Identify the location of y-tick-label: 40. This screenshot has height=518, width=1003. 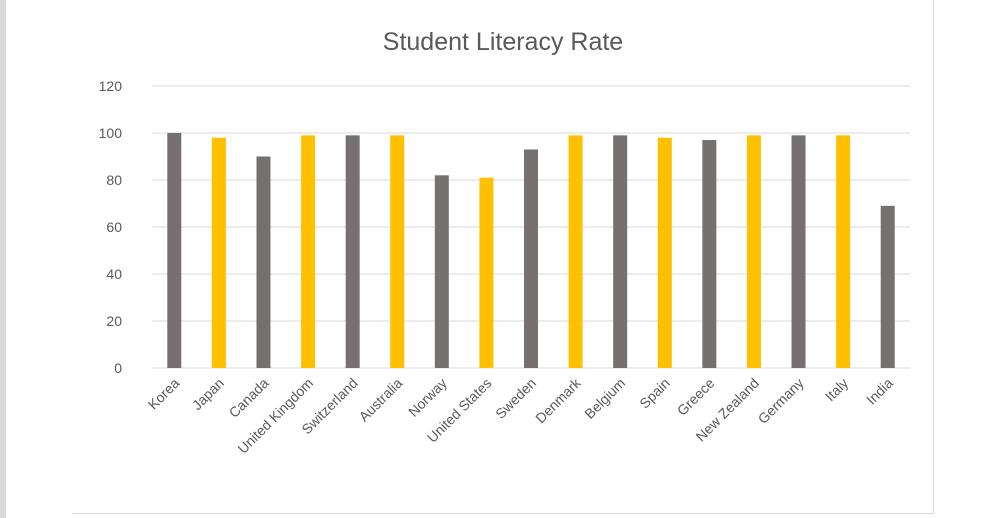
(114, 274).